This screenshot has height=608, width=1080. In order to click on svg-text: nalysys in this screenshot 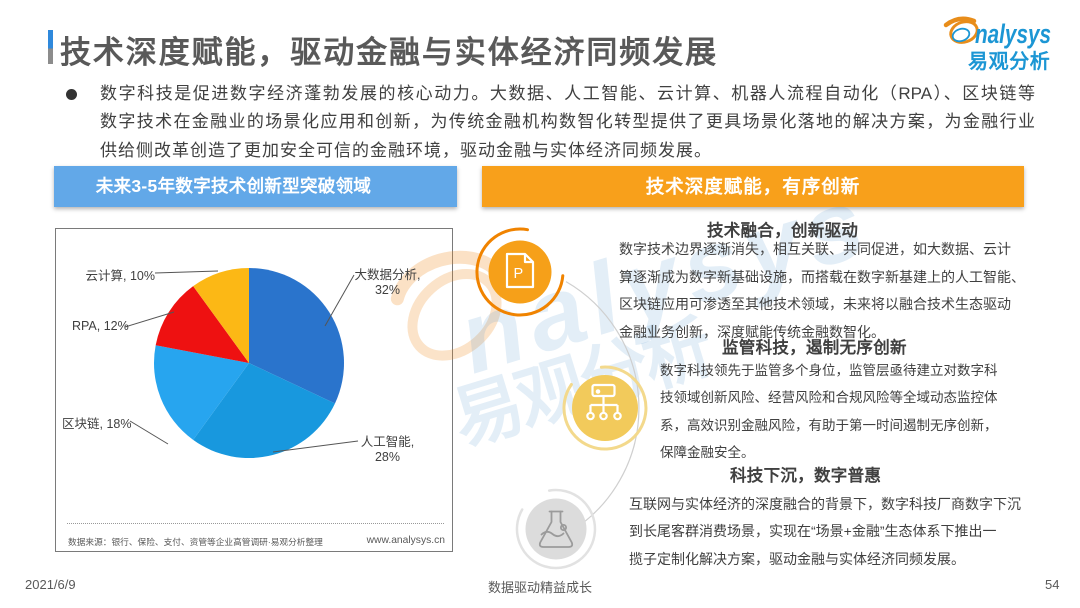, I will do `click(1013, 34)`.